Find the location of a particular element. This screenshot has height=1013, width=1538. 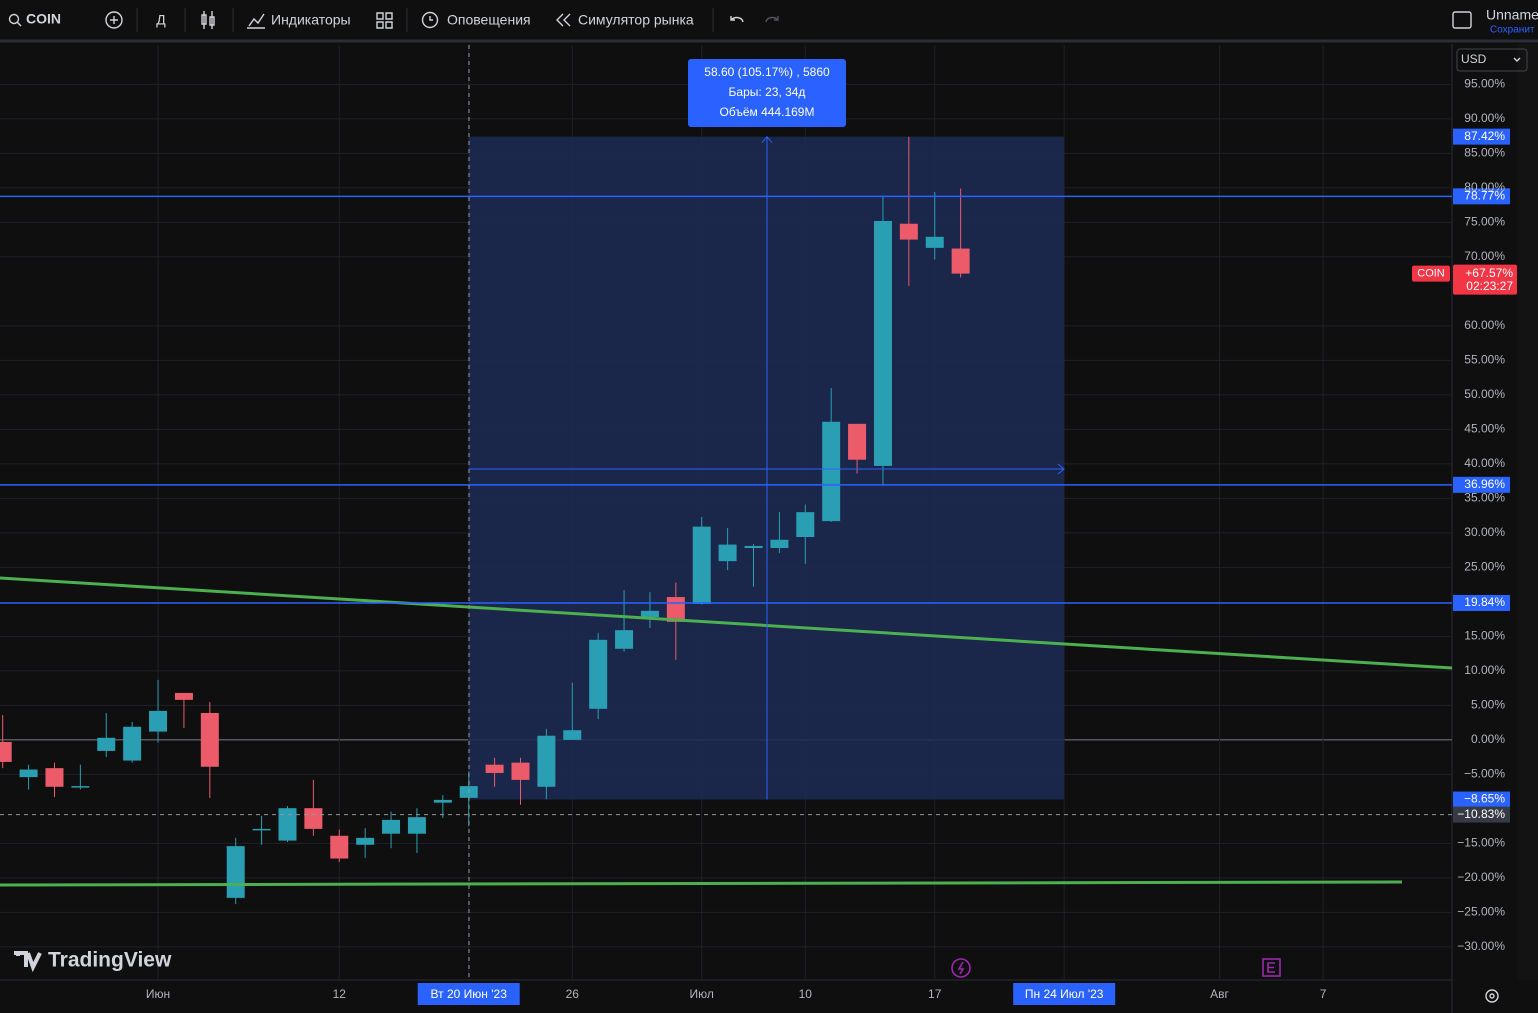

replay-icon is located at coordinates (563, 20).